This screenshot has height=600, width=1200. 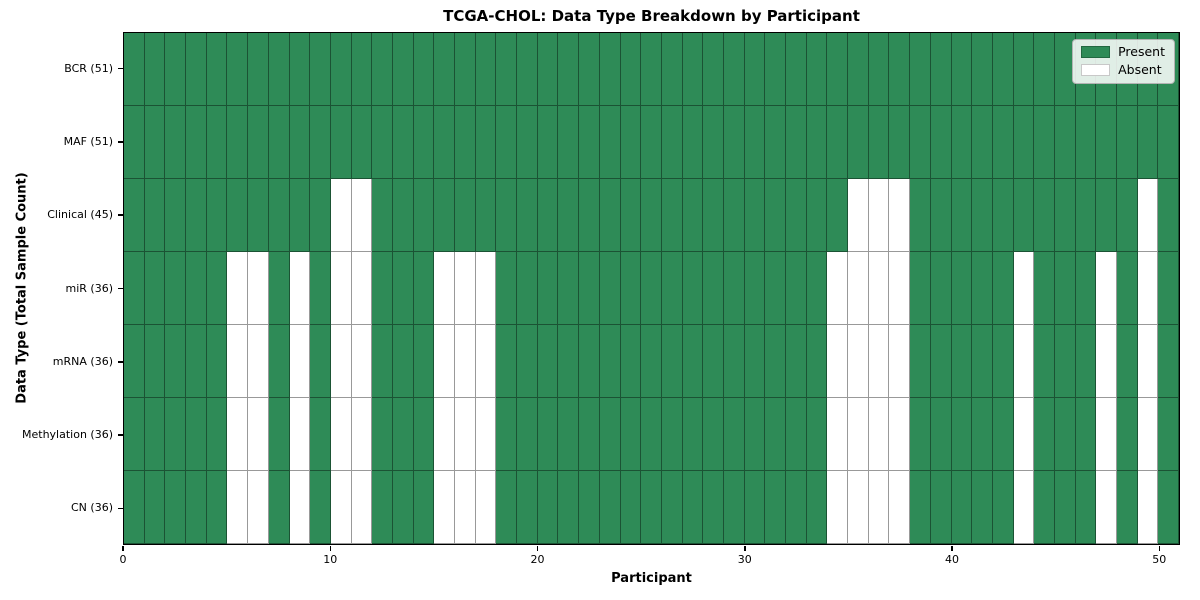 I want to click on y-tick, so click(x=120, y=215).